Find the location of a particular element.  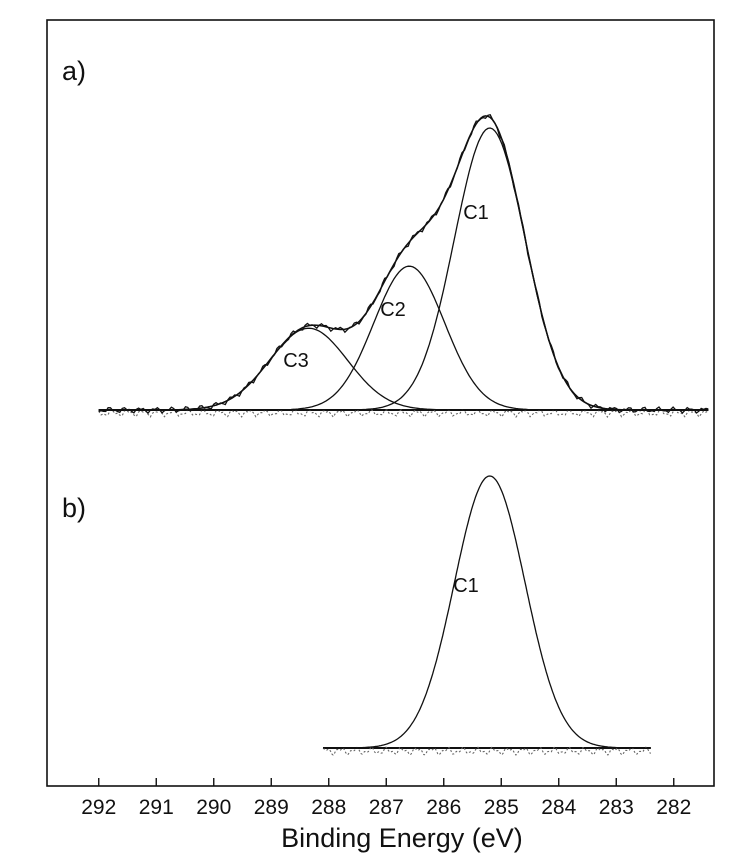

peak-label-c1-b: C1 is located at coordinates (466, 586).